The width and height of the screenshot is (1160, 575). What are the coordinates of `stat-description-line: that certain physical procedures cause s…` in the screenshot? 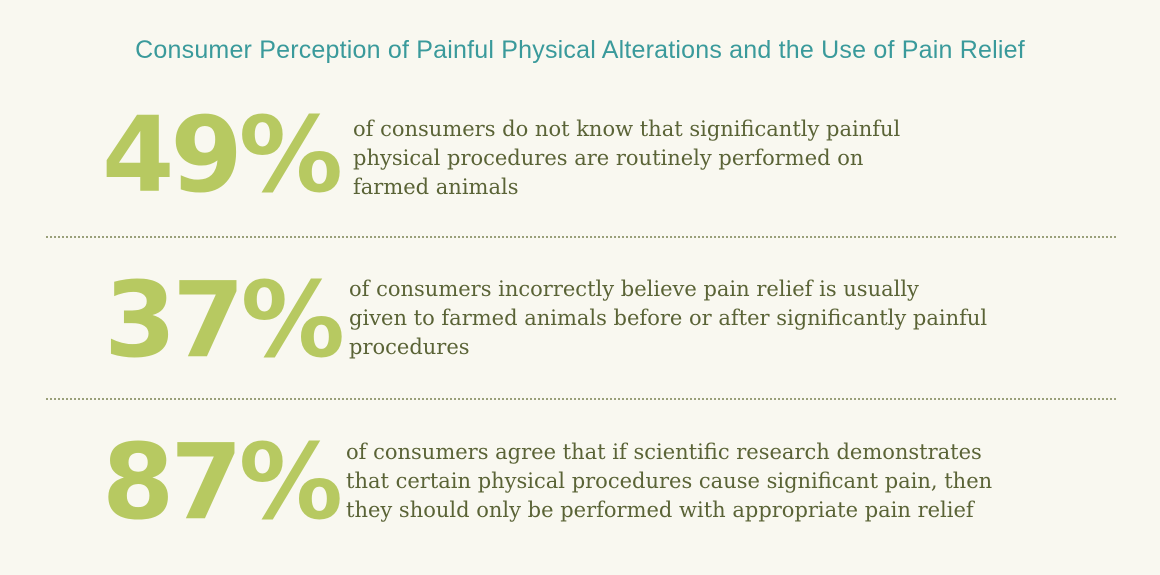 It's located at (669, 481).